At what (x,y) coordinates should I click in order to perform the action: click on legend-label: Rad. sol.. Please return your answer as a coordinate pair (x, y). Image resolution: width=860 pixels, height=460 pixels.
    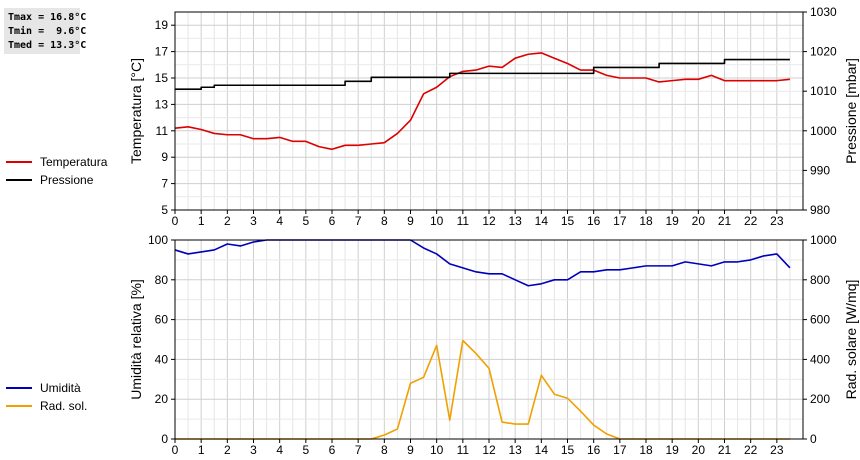
    Looking at the image, I should click on (64, 406).